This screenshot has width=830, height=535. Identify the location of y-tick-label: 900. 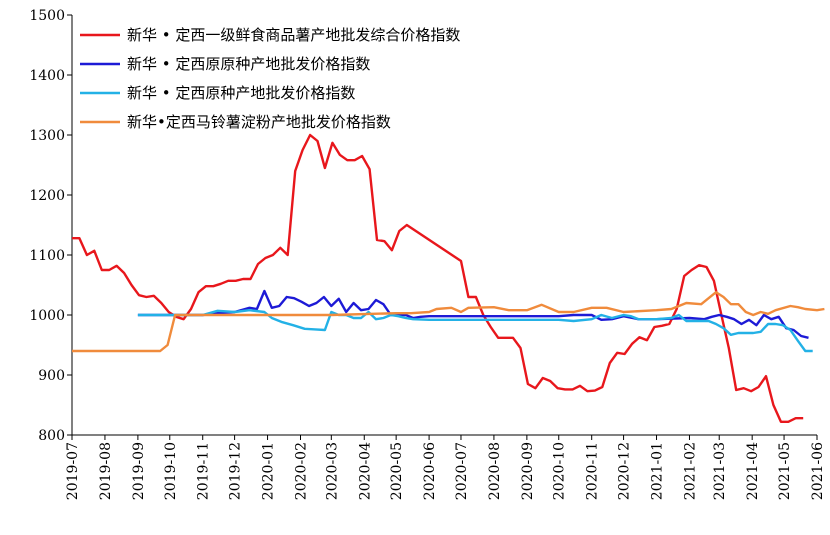
(51, 376).